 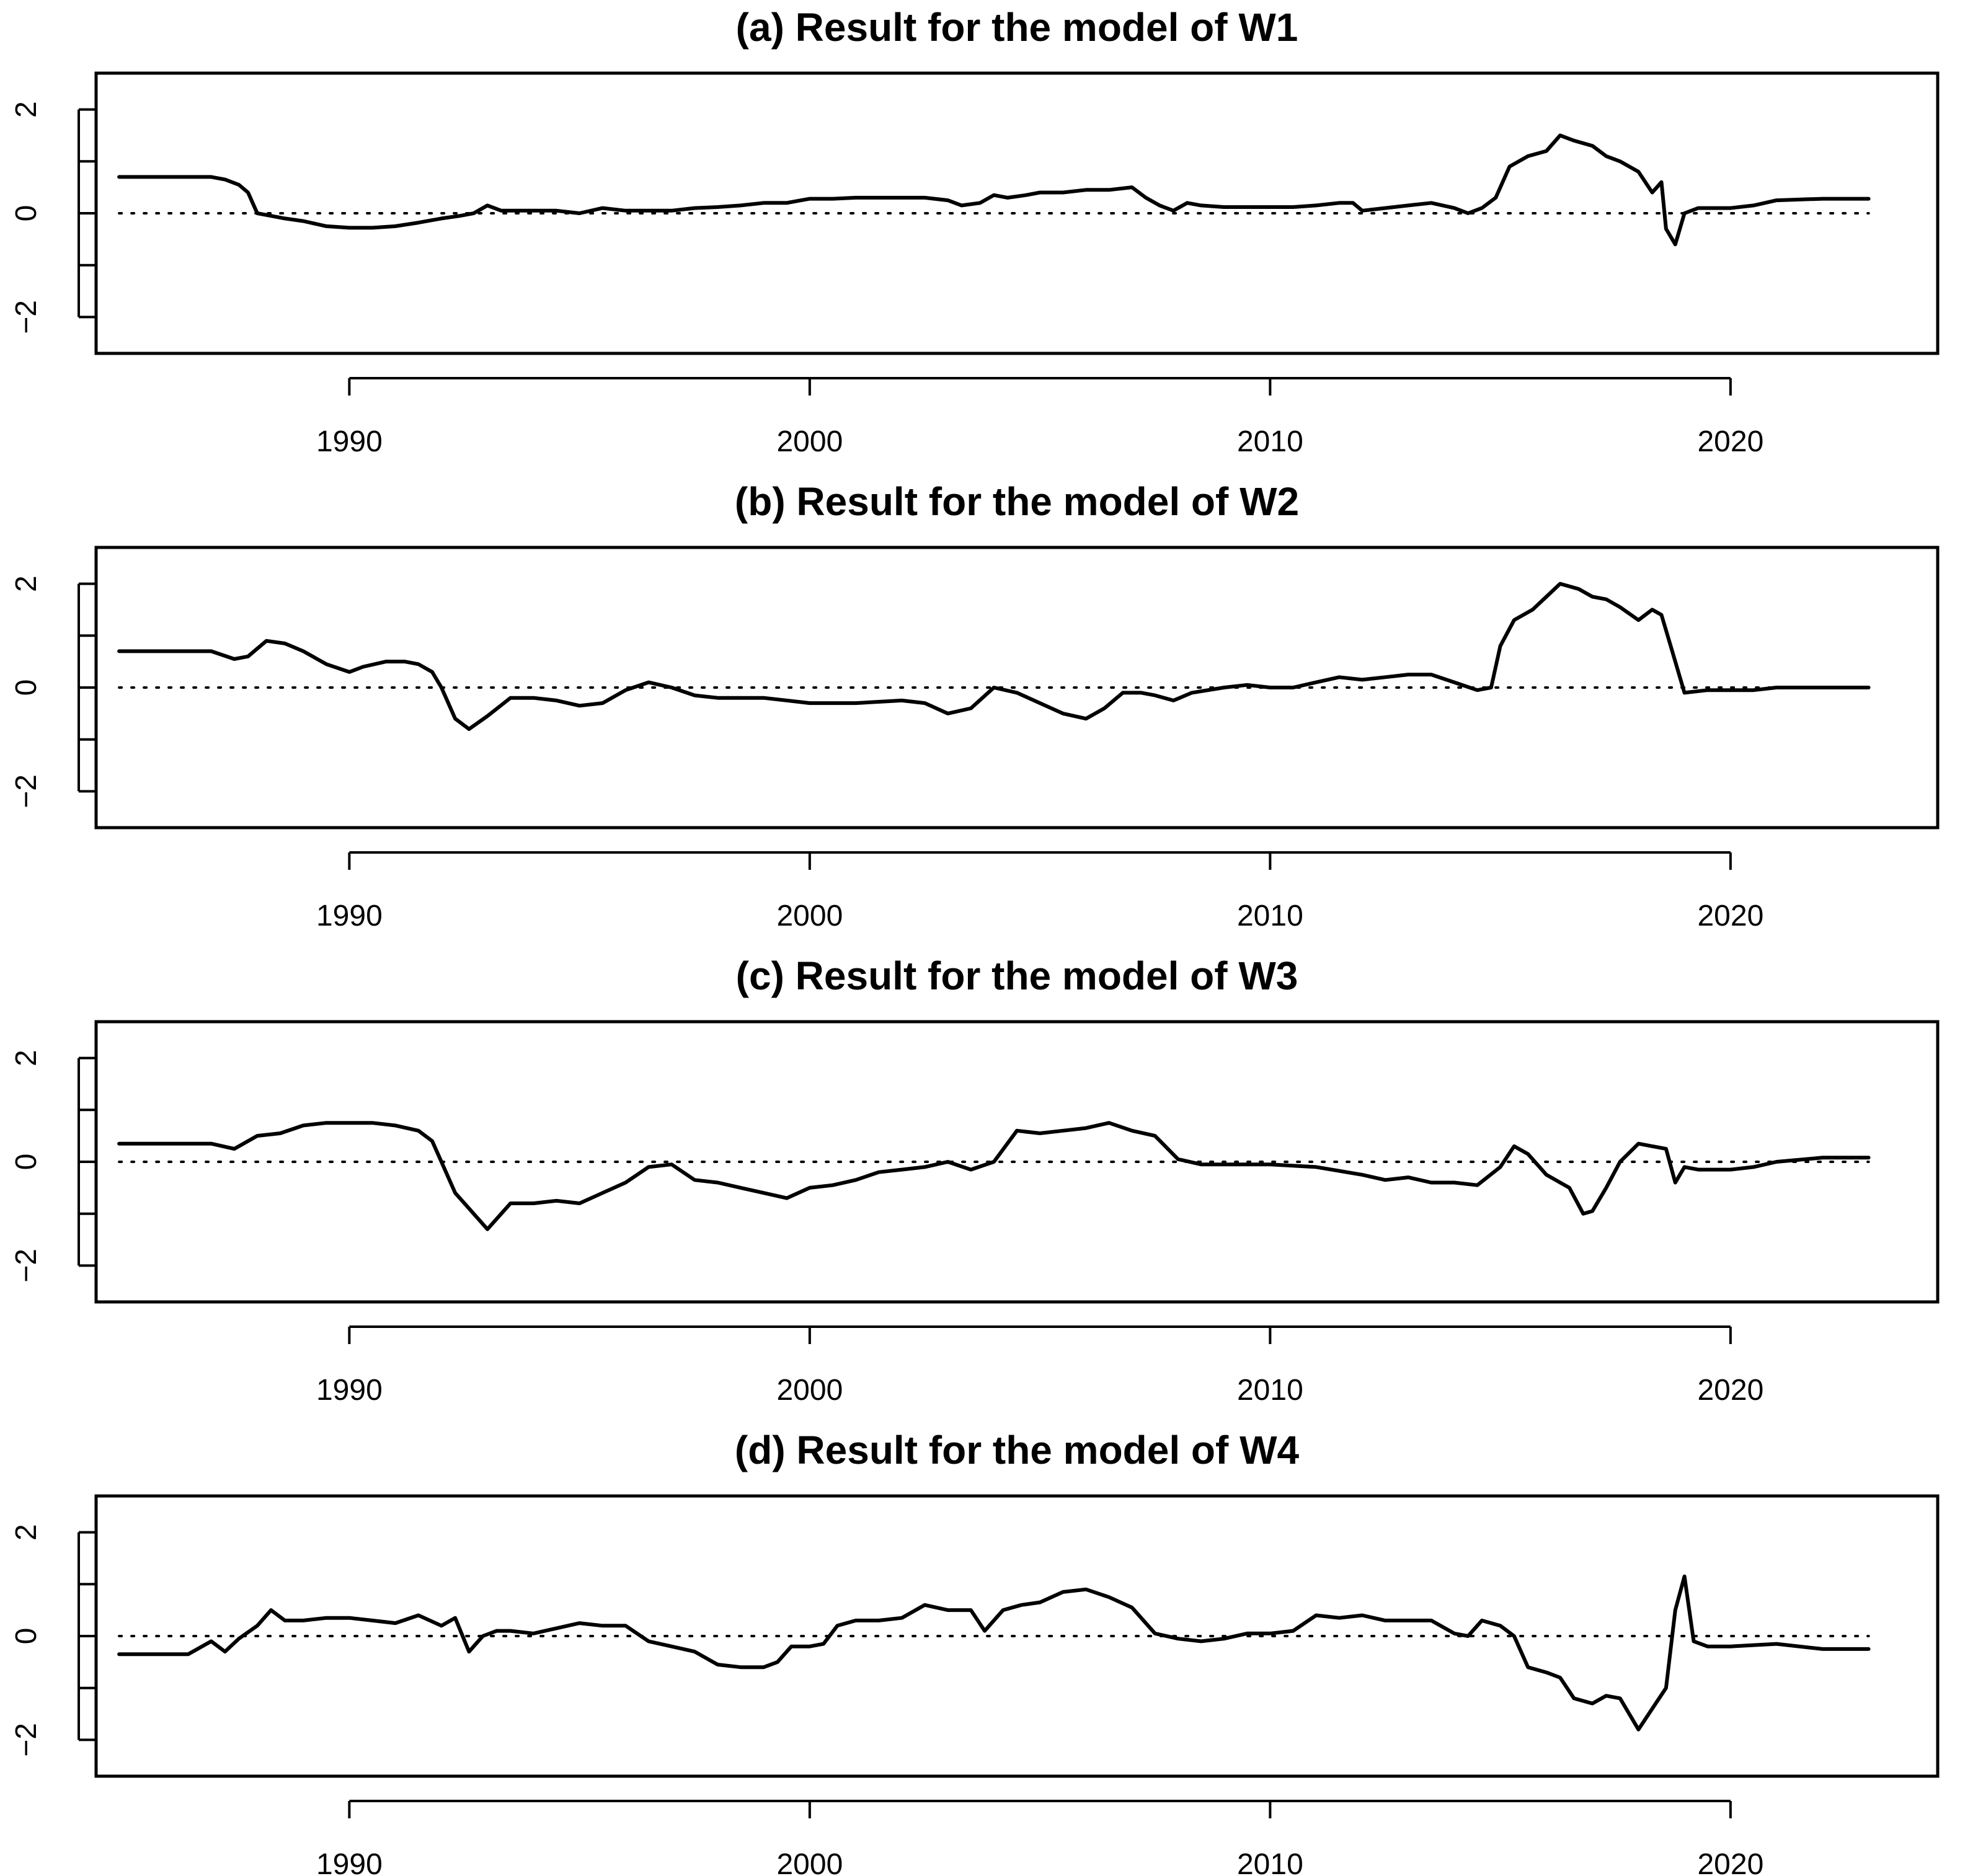 I want to click on panel-title: (a) Result for the model of W1, so click(x=1017, y=28).